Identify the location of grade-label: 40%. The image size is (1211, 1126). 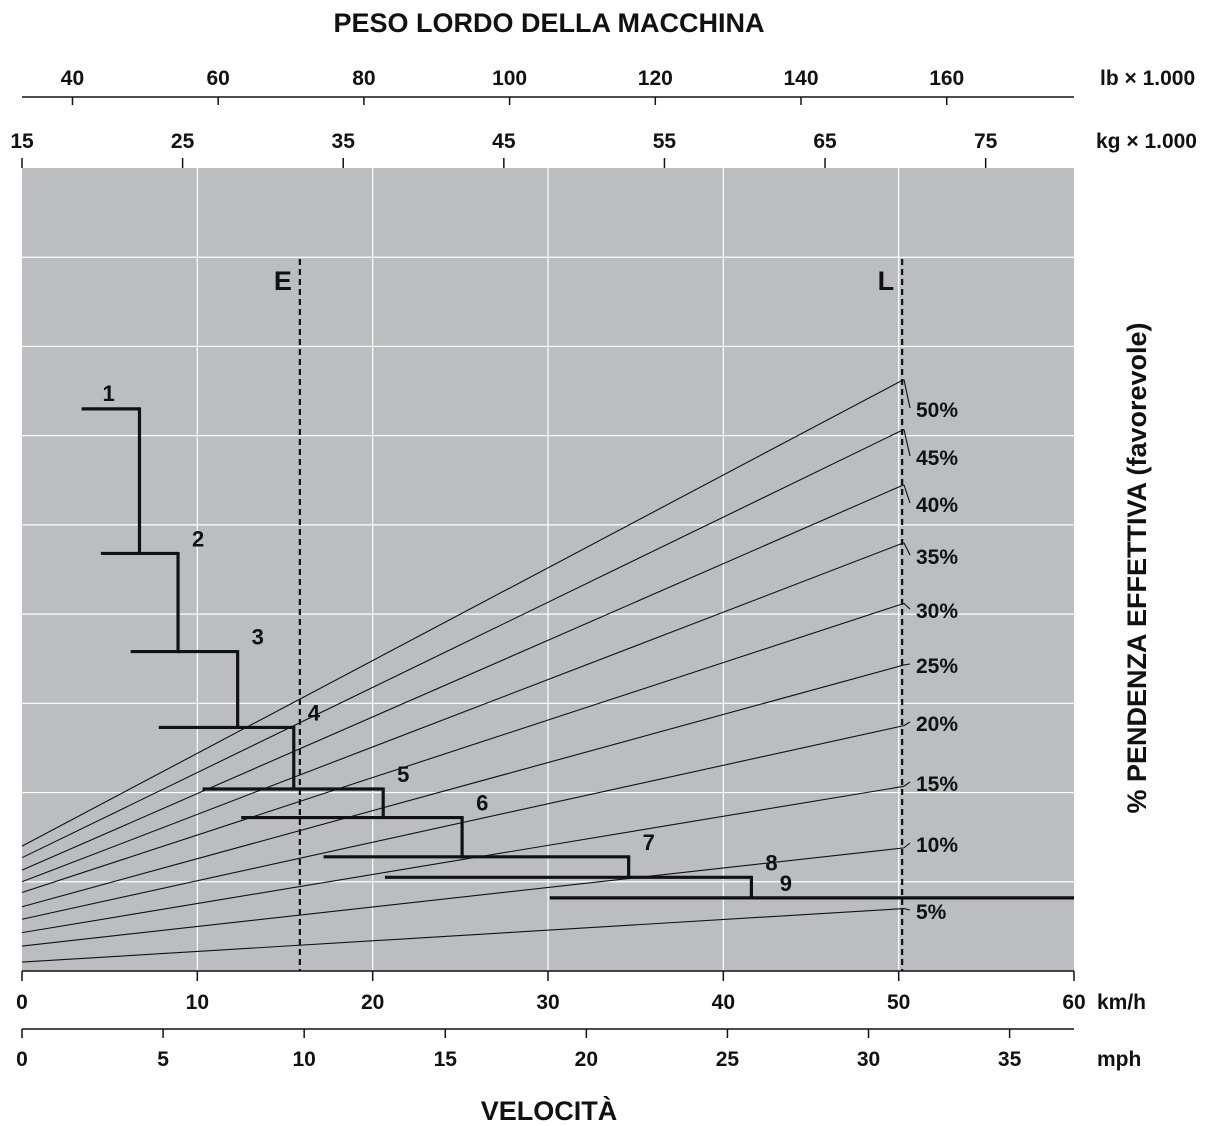
(937, 505).